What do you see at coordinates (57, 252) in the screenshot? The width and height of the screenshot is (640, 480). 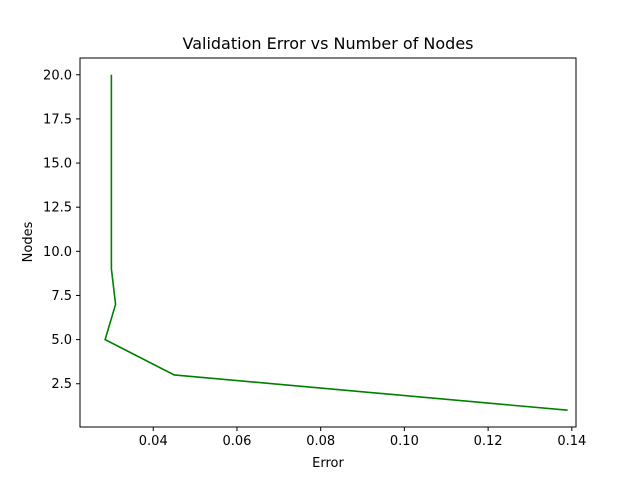 I see `y-tick-label: 10.0` at bounding box center [57, 252].